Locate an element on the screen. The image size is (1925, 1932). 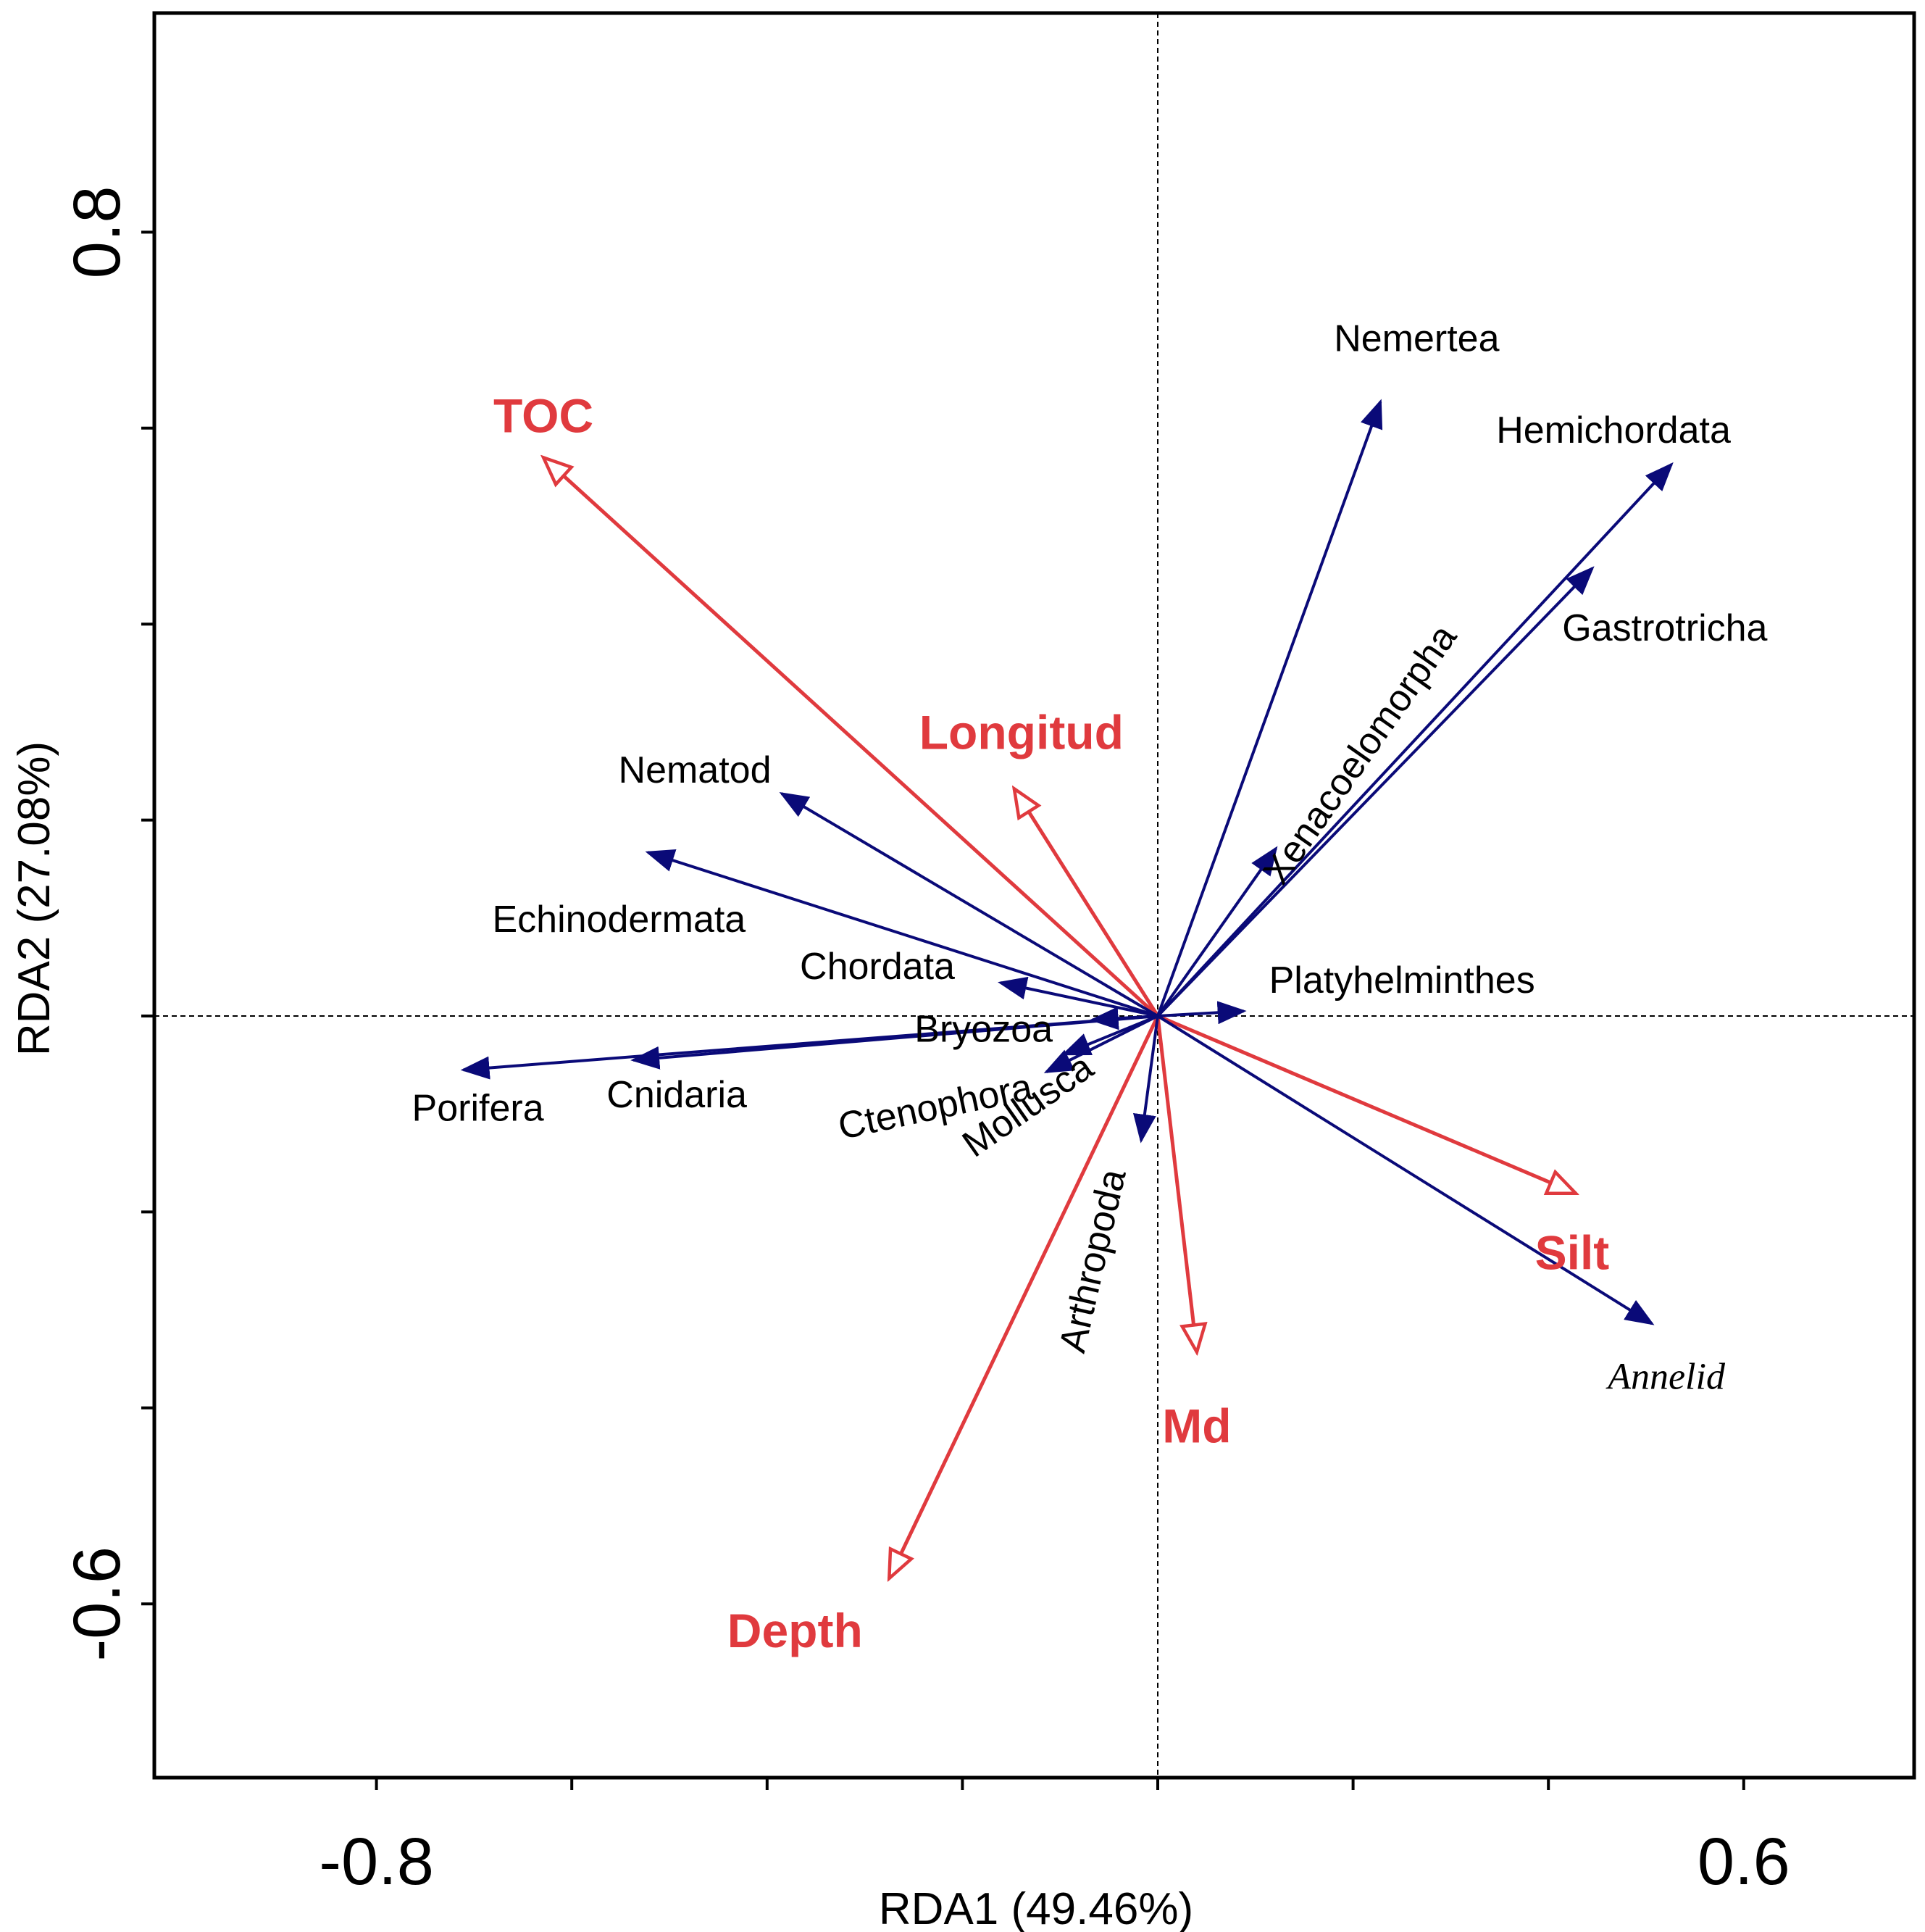
species-label-hemichordata: Hemichordata is located at coordinates (1613, 430).